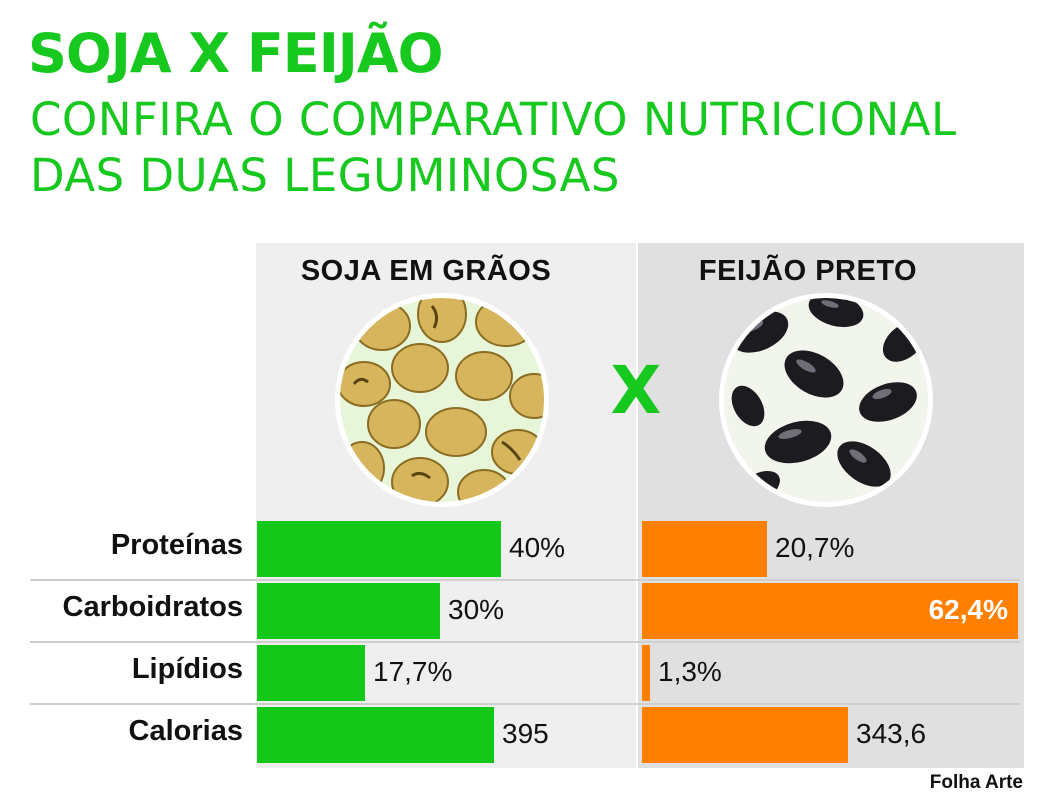 The width and height of the screenshot is (1051, 800). What do you see at coordinates (636, 390) in the screenshot?
I see `versus-mark: X` at bounding box center [636, 390].